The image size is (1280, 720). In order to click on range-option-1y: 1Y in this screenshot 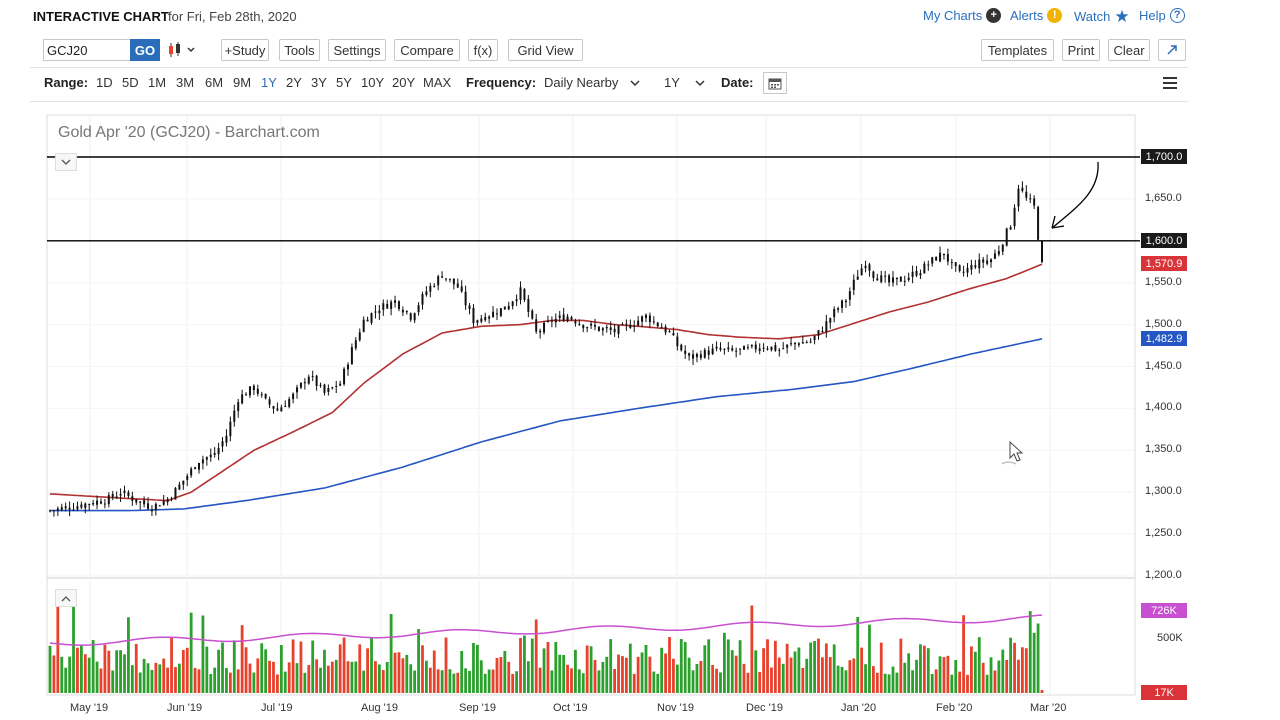, I will do `click(269, 82)`.